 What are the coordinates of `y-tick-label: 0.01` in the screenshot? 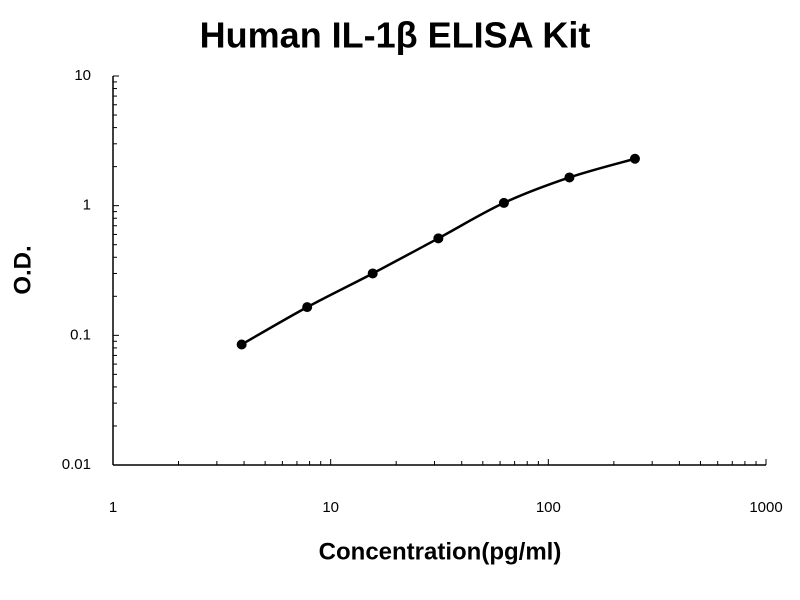 It's located at (76, 464).